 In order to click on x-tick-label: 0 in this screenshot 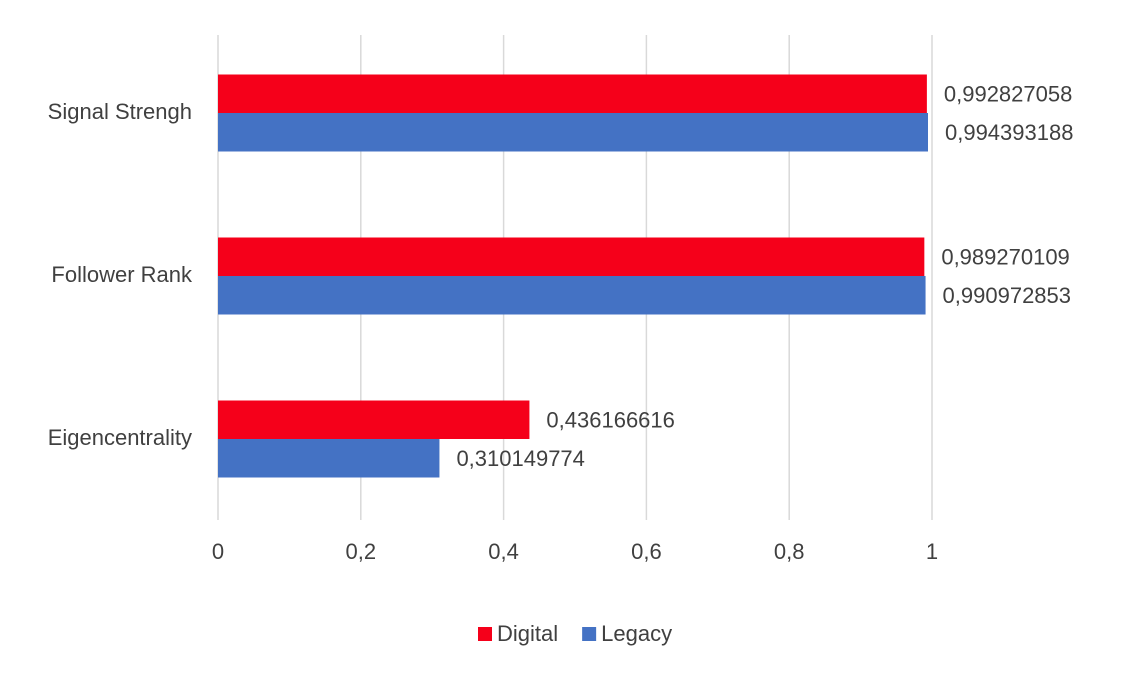, I will do `click(218, 551)`.